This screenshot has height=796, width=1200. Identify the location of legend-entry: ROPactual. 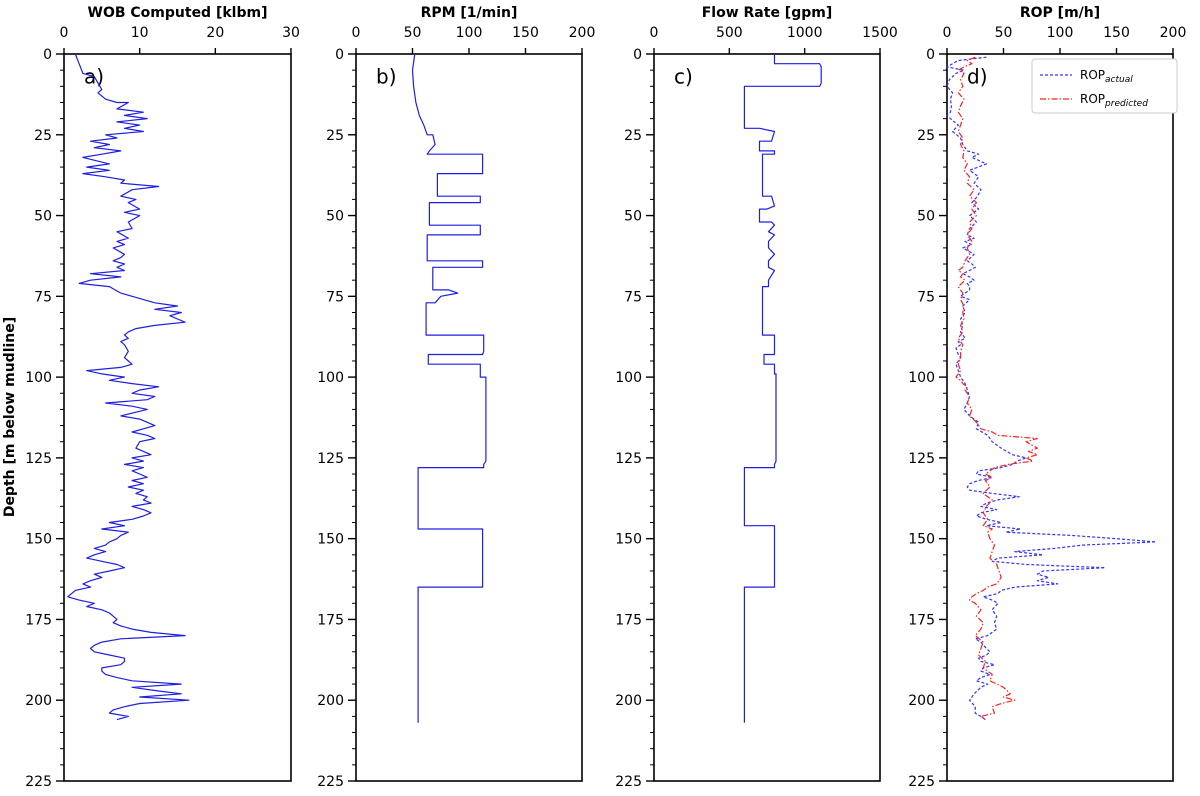
(1106, 76).